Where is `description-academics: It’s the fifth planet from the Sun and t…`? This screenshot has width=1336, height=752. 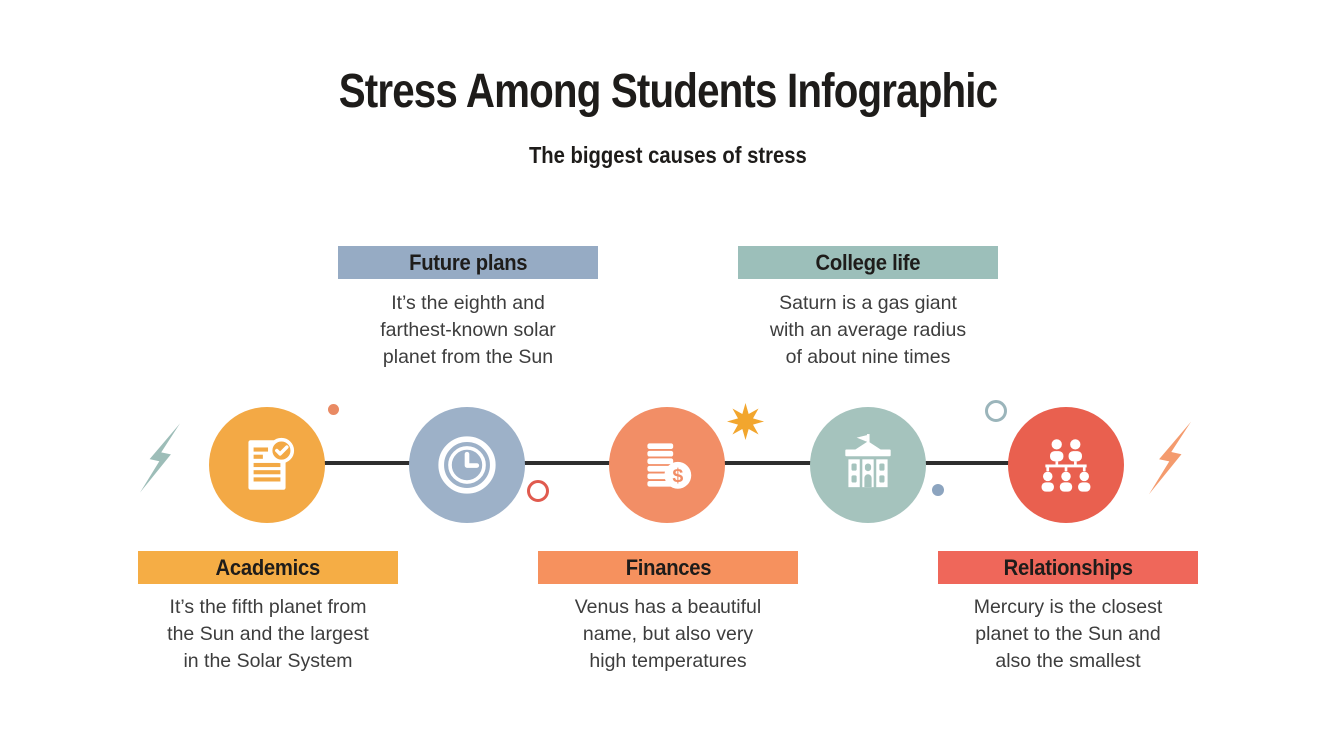
description-academics: It’s the fifth planet from the Sun and t… is located at coordinates (268, 634).